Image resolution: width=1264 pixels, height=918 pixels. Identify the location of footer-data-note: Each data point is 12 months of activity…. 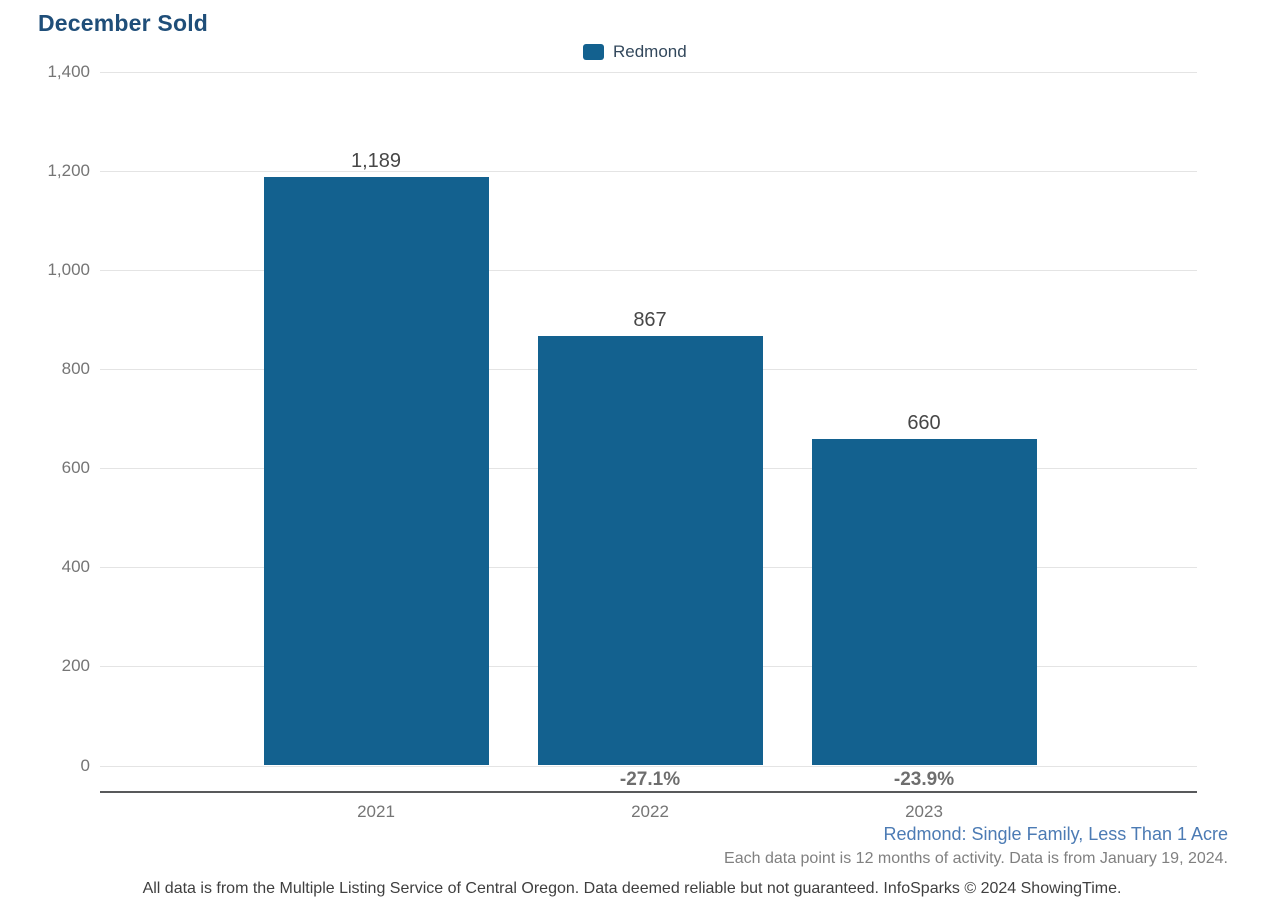
(976, 858).